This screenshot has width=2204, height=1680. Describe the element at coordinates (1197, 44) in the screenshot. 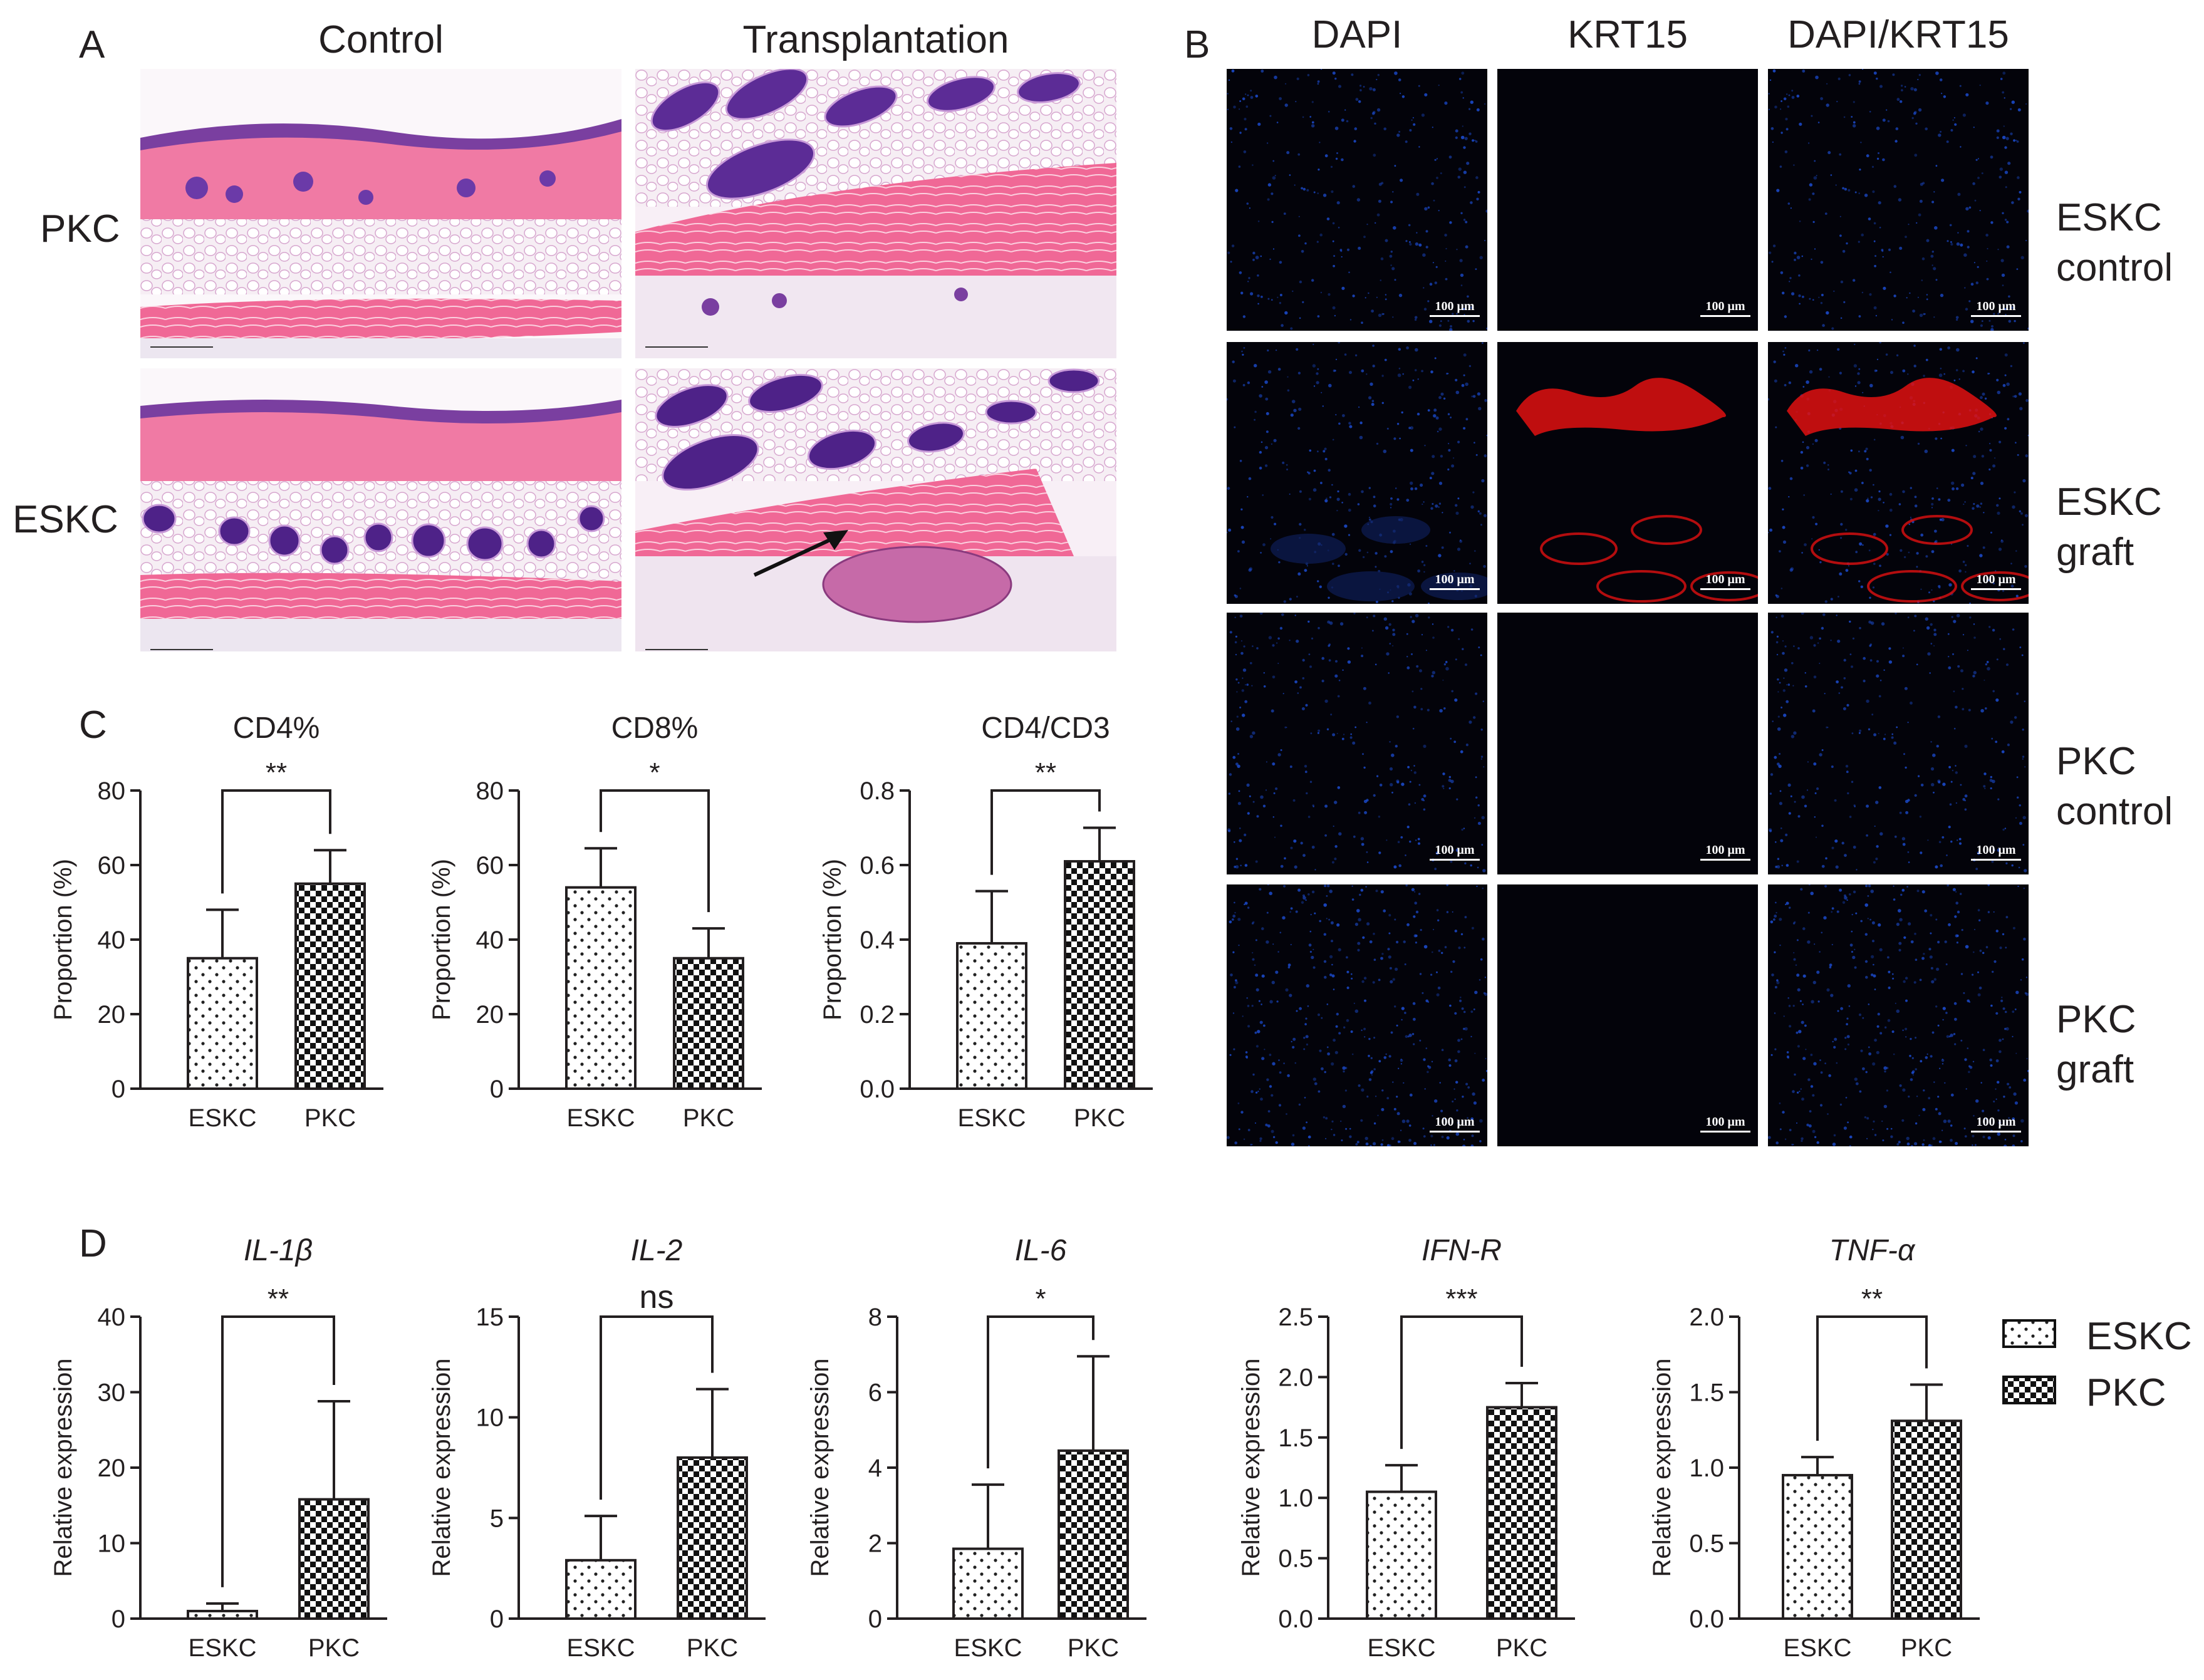

I see `panel-b-letter: B` at that location.